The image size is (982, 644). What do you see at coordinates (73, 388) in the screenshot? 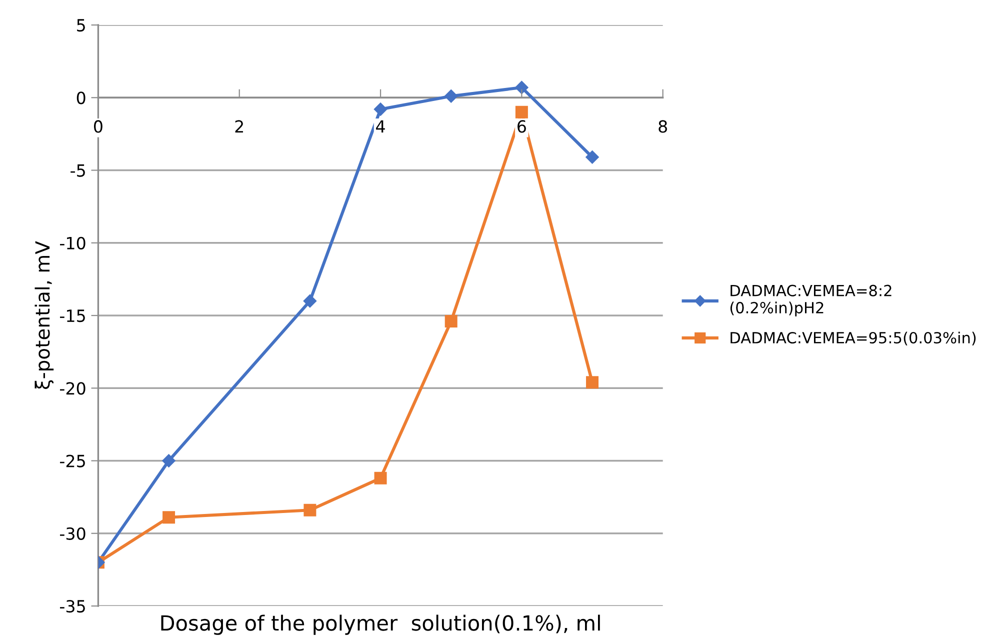
I see `y-tick-label: -20` at bounding box center [73, 388].